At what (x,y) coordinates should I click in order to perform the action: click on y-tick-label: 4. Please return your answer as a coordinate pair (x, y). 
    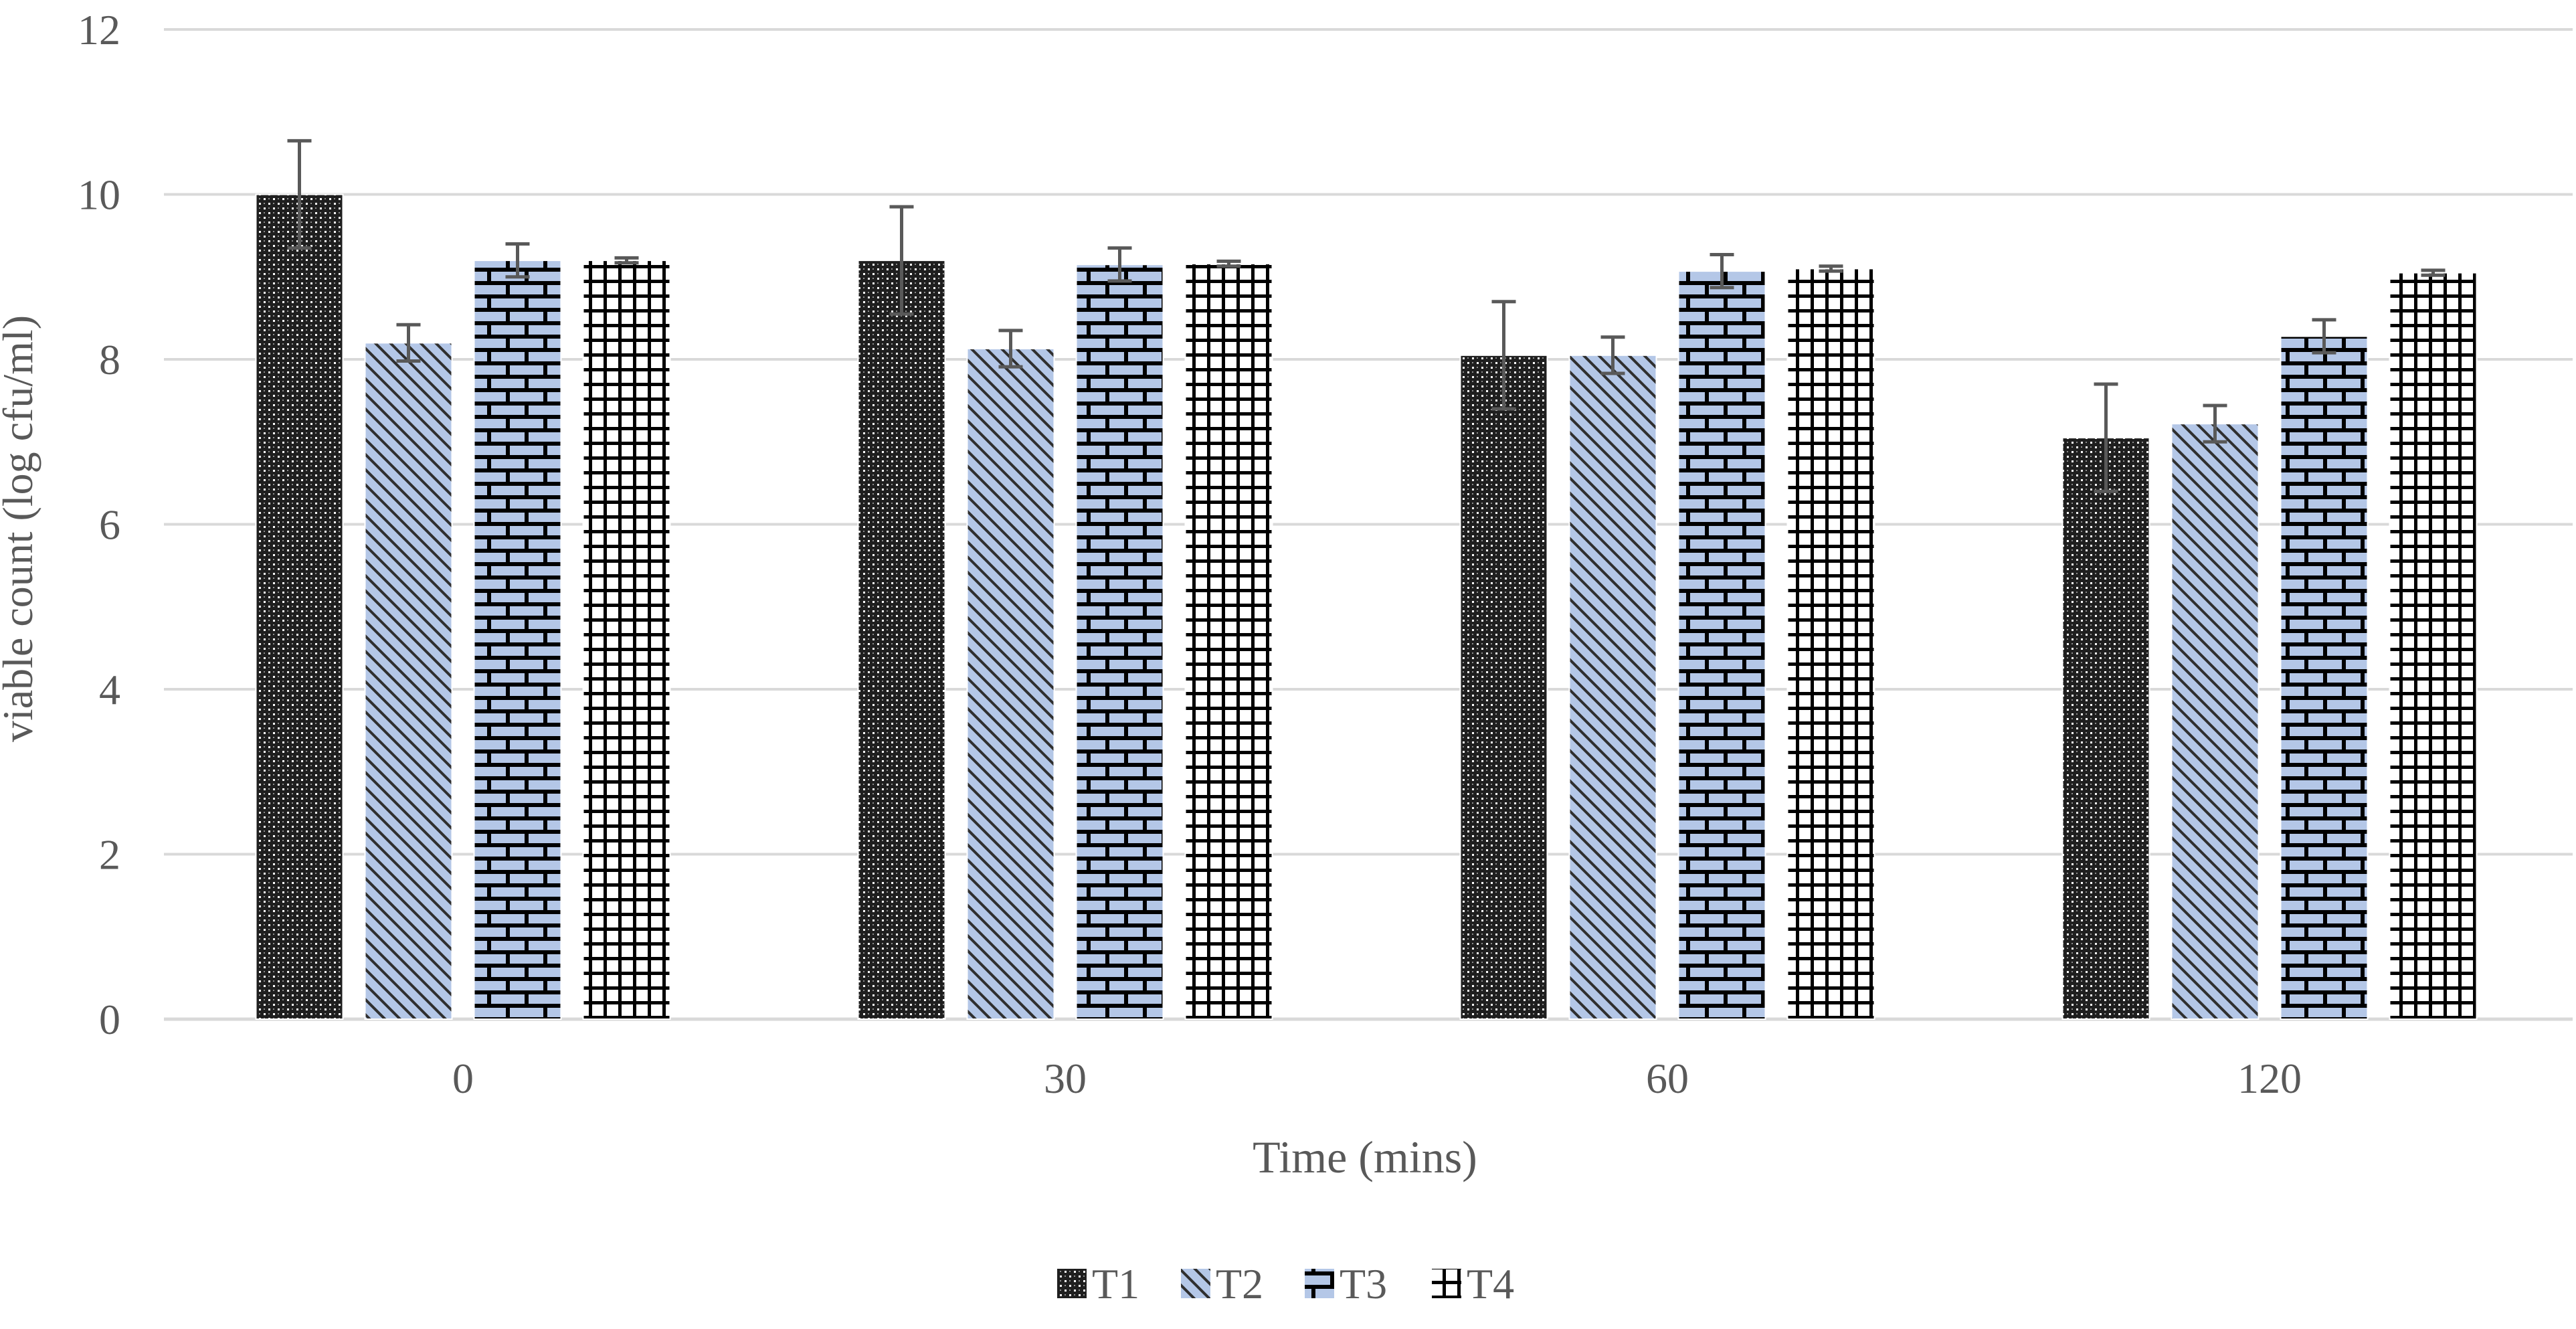
    Looking at the image, I should click on (110, 689).